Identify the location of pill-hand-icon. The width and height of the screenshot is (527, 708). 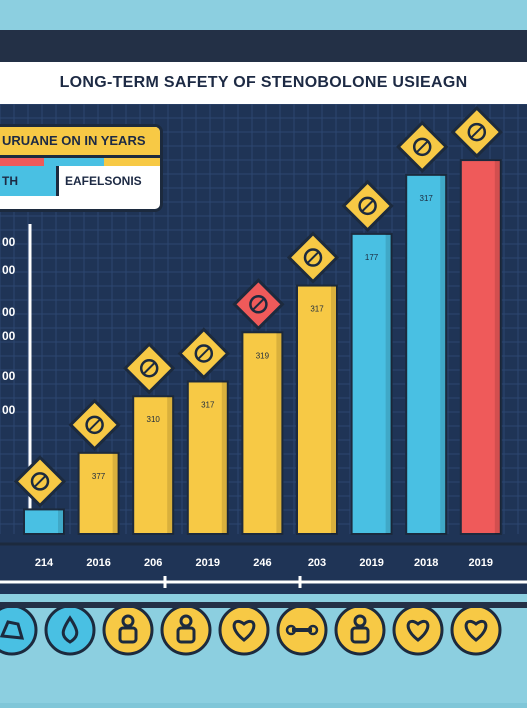
(19, 630).